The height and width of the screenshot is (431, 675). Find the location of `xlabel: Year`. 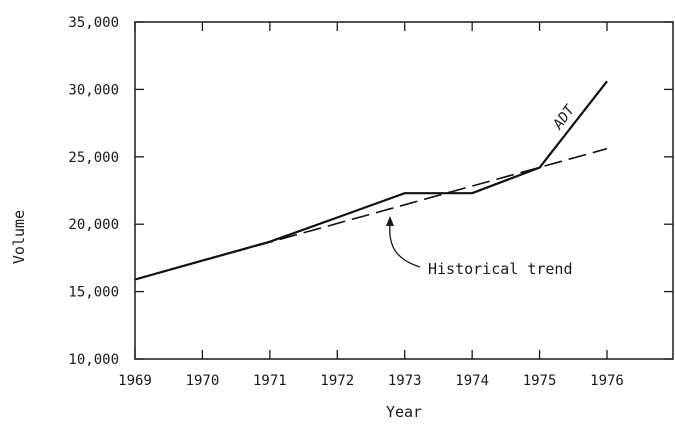

xlabel: Year is located at coordinates (404, 412).